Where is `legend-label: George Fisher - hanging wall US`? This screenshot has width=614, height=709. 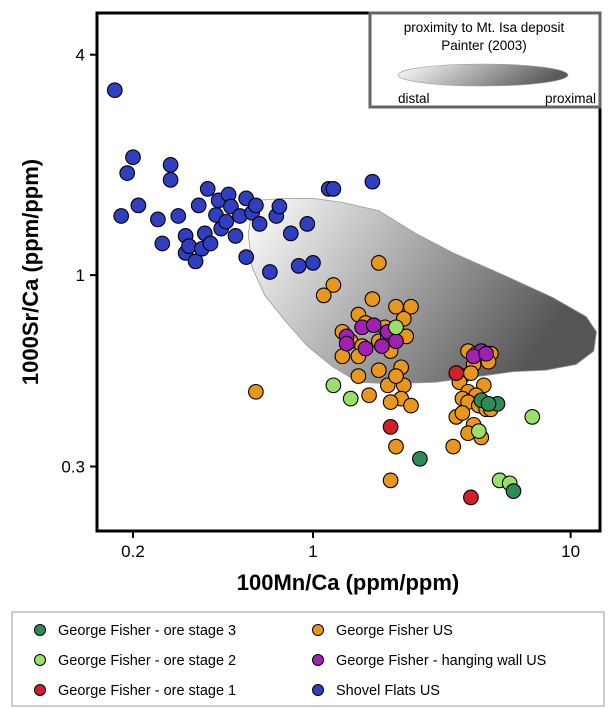
legend-label: George Fisher - hanging wall US is located at coordinates (441, 661).